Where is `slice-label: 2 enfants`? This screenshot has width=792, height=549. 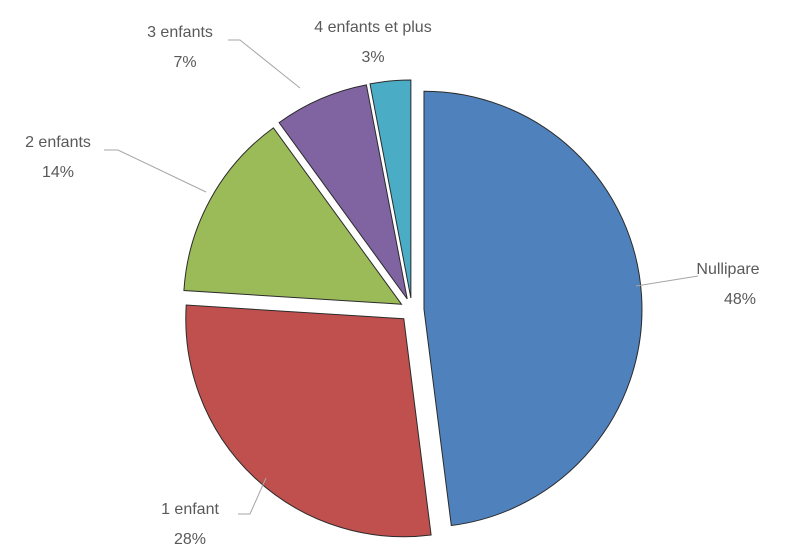 slice-label: 2 enfants is located at coordinates (58, 142).